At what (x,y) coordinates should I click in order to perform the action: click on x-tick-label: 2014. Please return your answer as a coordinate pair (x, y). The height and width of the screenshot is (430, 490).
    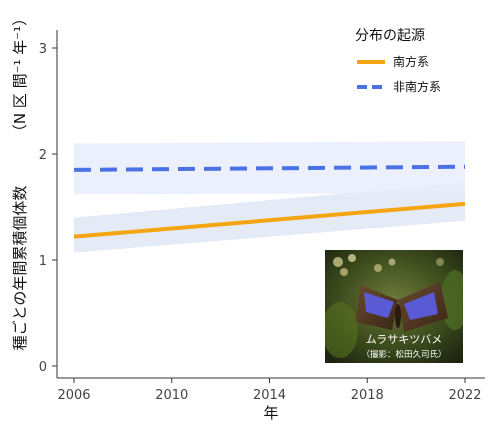
    Looking at the image, I should click on (269, 395).